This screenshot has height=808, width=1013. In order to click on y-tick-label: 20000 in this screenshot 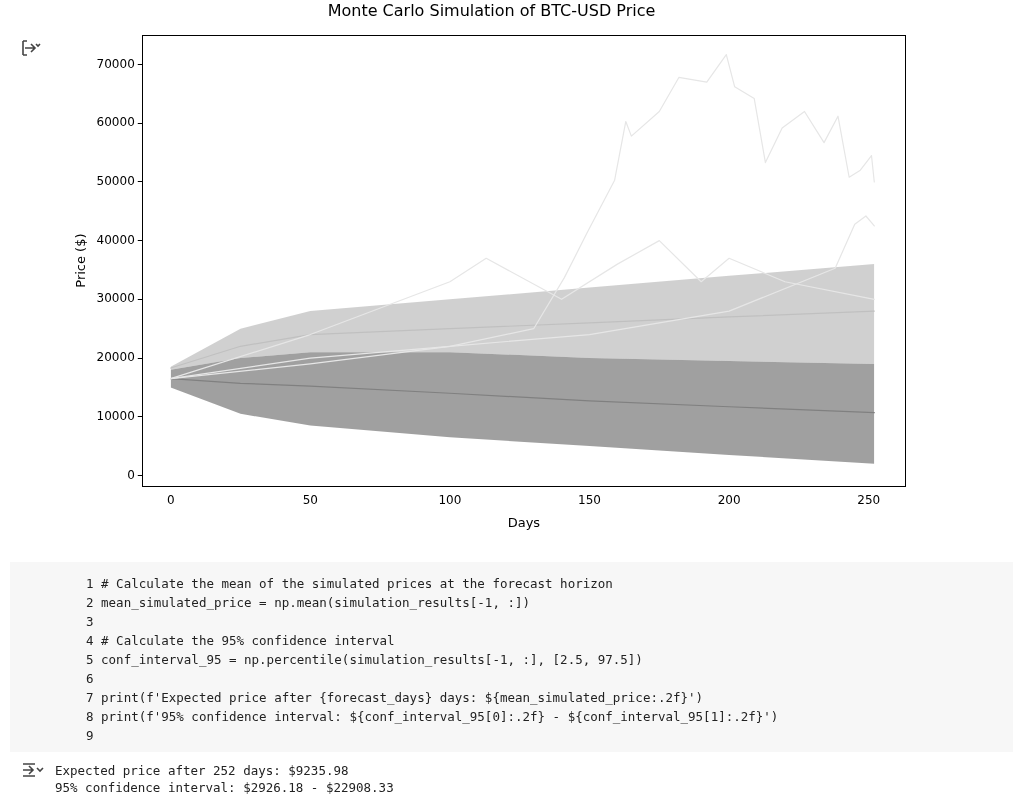, I will do `click(115, 357)`.